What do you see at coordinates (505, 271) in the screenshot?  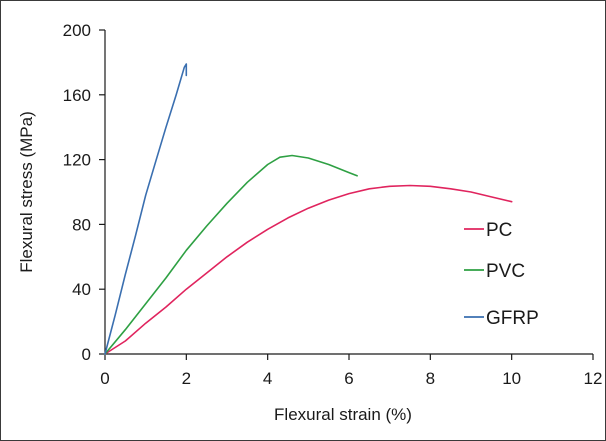 I see `legend-label-pvc: PVC` at bounding box center [505, 271].